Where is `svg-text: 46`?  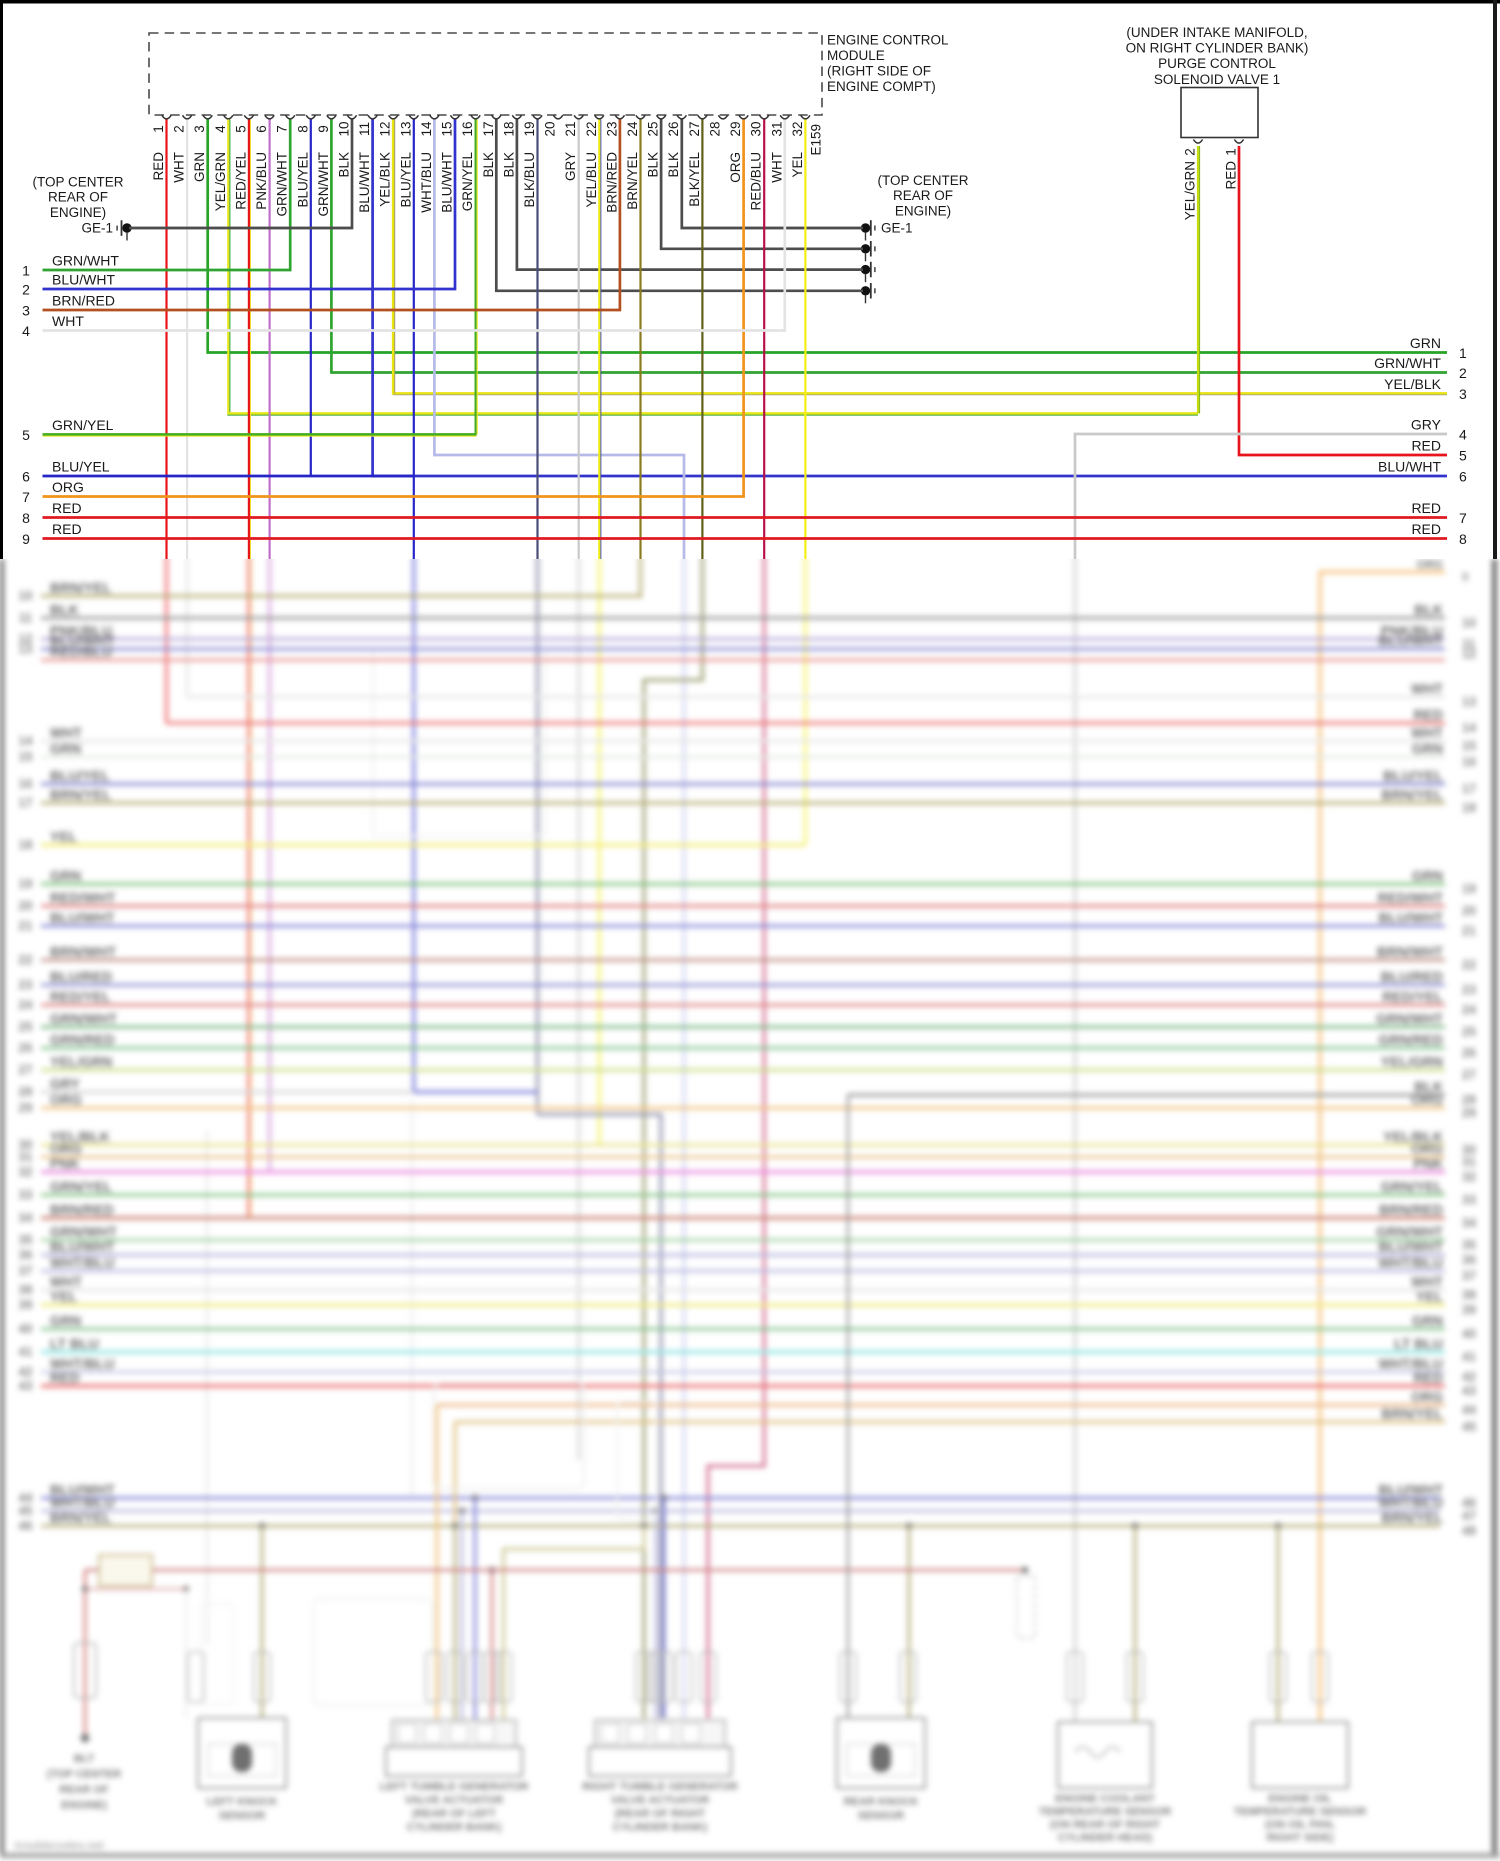
svg-text: 46 is located at coordinates (1469, 1503).